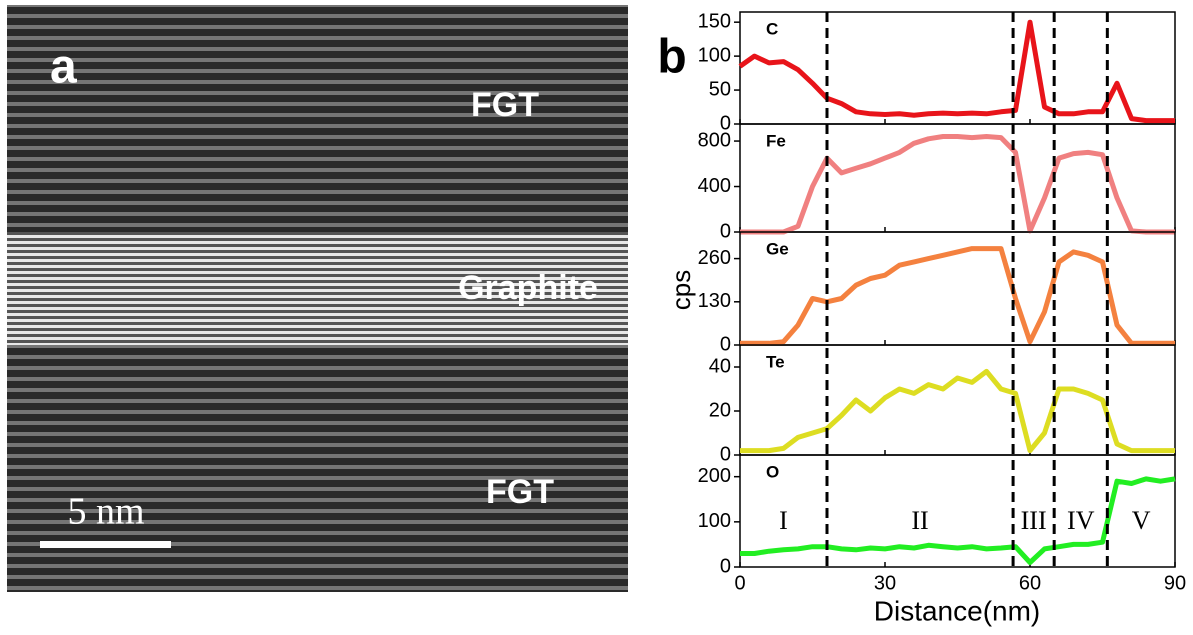  Describe the element at coordinates (105, 512) in the screenshot. I see `scale-bar-label: 5 nm` at that location.